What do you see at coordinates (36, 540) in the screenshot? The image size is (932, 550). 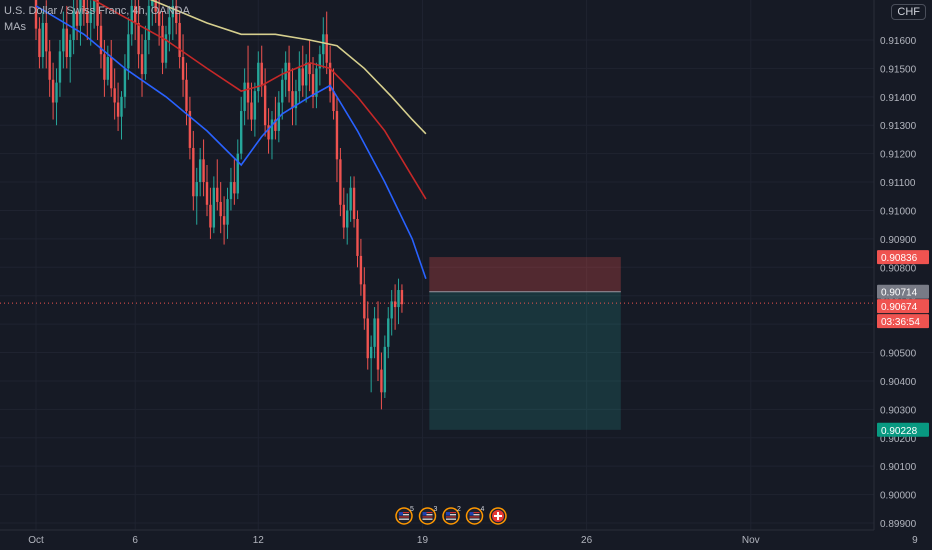 I see `time-tick-label: Oct` at bounding box center [36, 540].